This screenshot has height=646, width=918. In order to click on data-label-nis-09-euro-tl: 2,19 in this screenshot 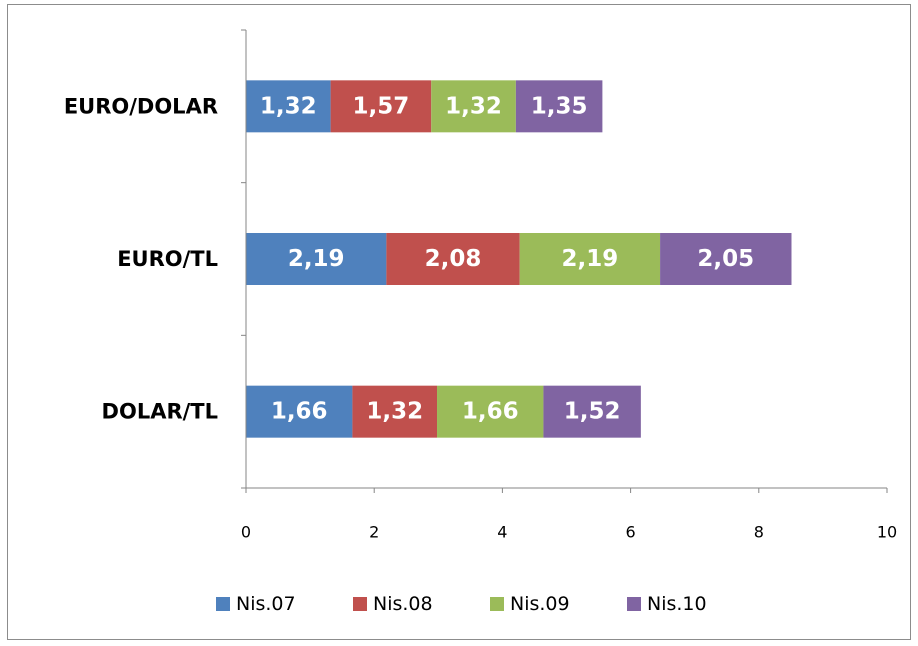, I will do `click(590, 259)`.